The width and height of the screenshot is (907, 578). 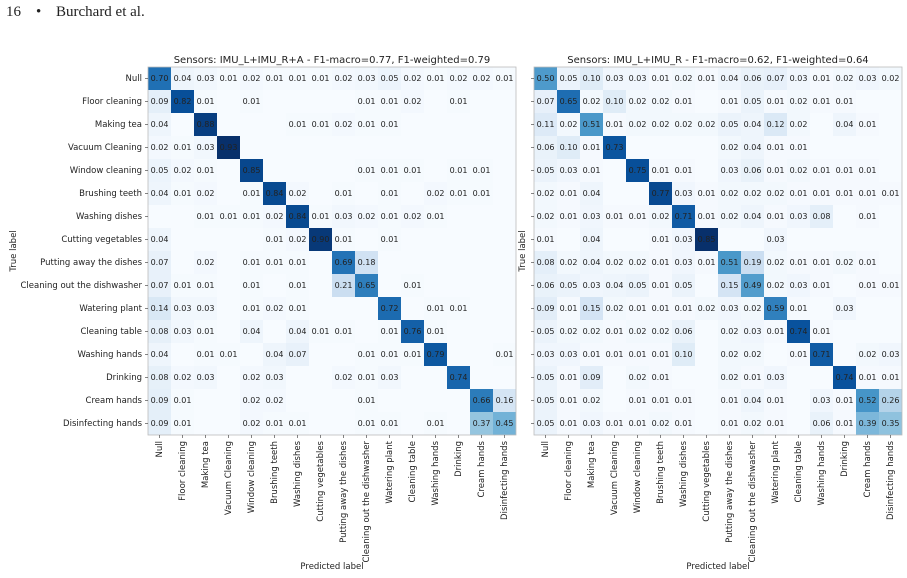 What do you see at coordinates (868, 468) in the screenshot?
I see `x-tick-label: Cream hands` at bounding box center [868, 468].